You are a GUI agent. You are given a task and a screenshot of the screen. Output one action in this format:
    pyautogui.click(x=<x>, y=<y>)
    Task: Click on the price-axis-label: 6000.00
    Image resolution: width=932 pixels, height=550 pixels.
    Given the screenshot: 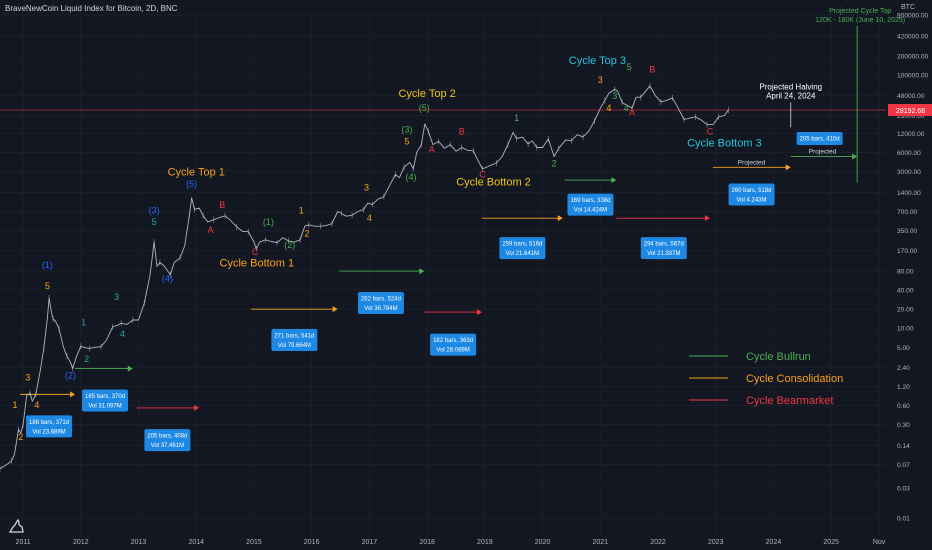 What is the action you would take?
    pyautogui.click(x=909, y=153)
    